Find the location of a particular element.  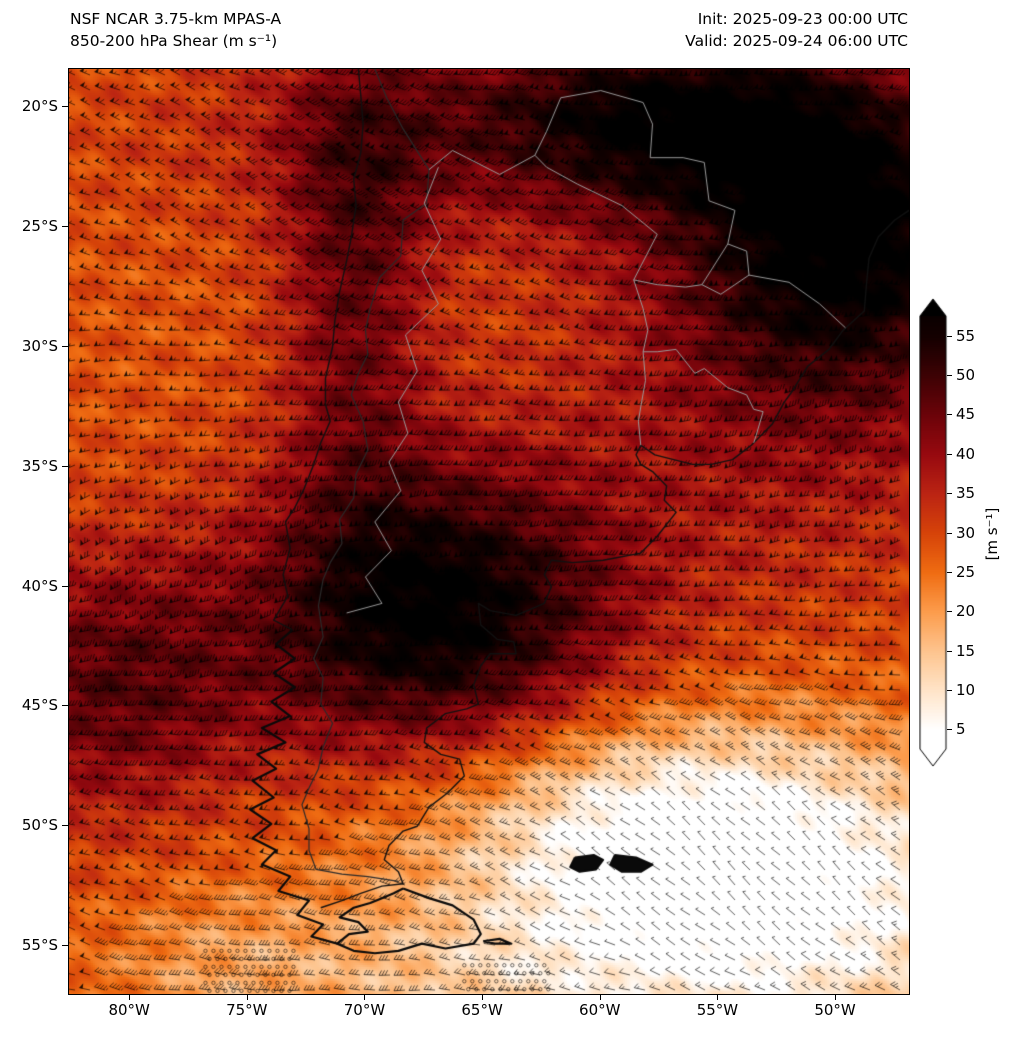

x-tick-label: 50°W is located at coordinates (835, 1010).